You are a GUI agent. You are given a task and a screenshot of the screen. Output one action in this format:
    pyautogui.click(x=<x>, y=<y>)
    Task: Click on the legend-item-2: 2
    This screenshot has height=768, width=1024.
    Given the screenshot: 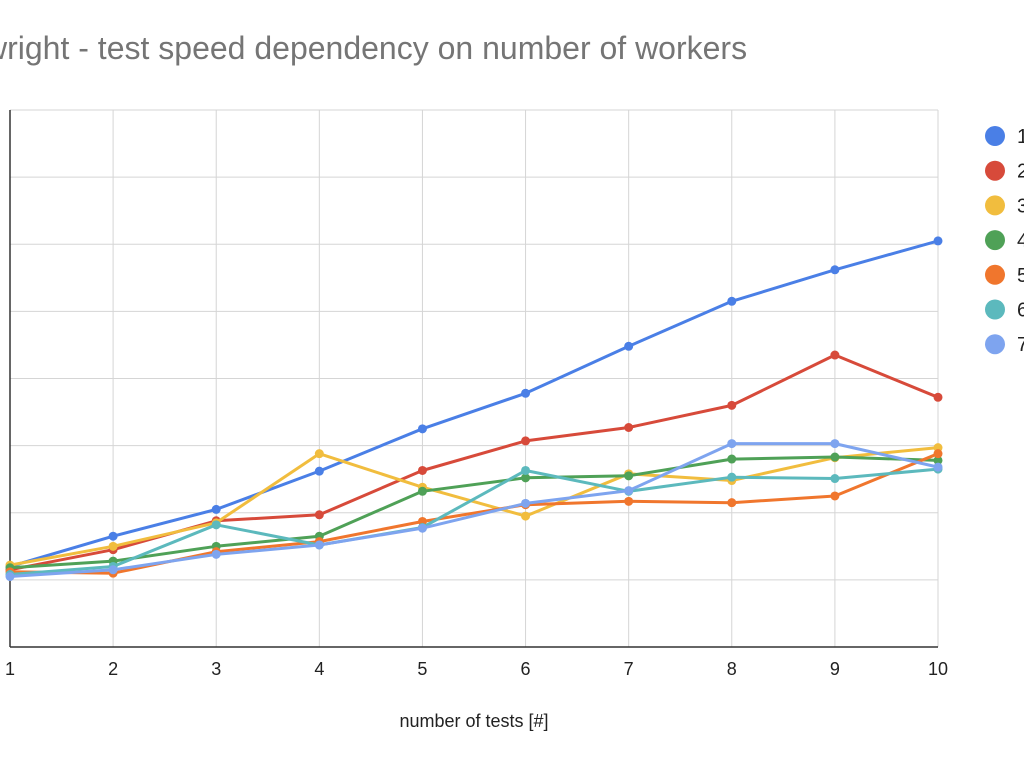 What is the action you would take?
    pyautogui.click(x=1004, y=171)
    